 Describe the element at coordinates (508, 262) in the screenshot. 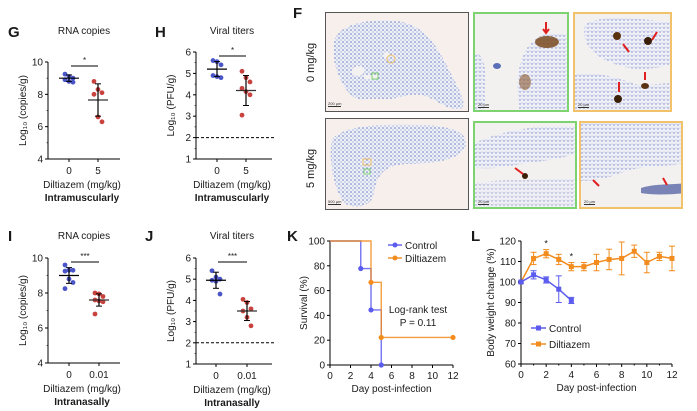

I see `y-tick-label: 110` at that location.